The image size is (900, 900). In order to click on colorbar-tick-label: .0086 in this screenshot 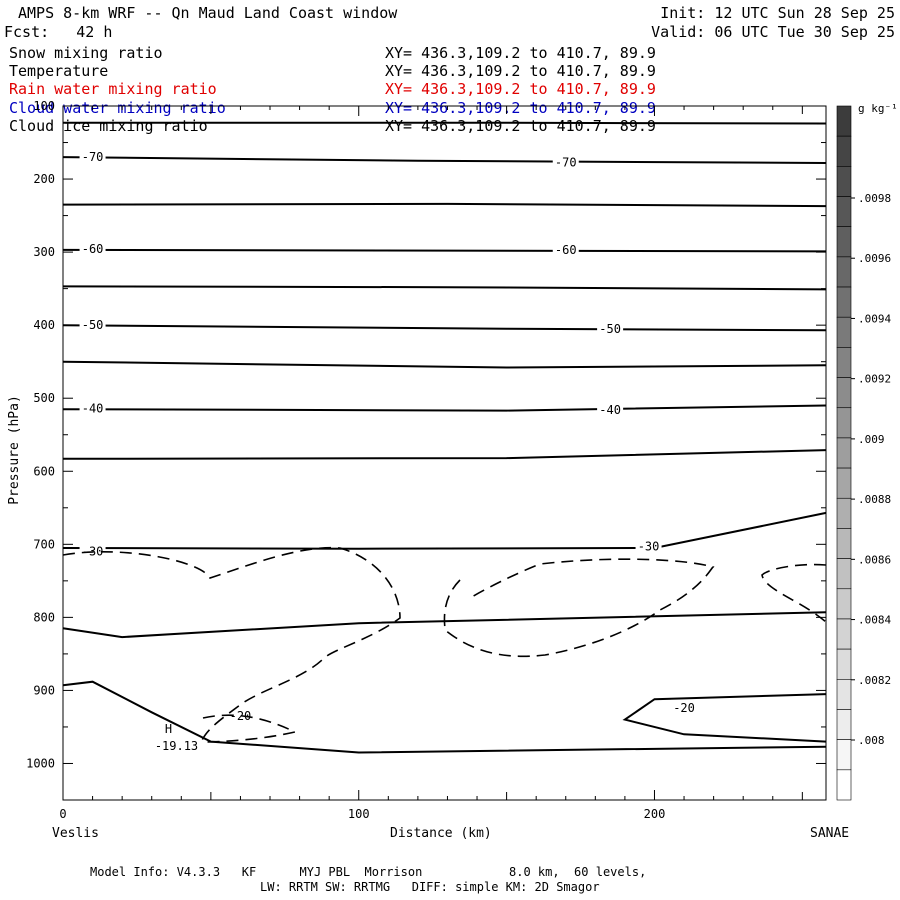, I will do `click(874, 559)`.